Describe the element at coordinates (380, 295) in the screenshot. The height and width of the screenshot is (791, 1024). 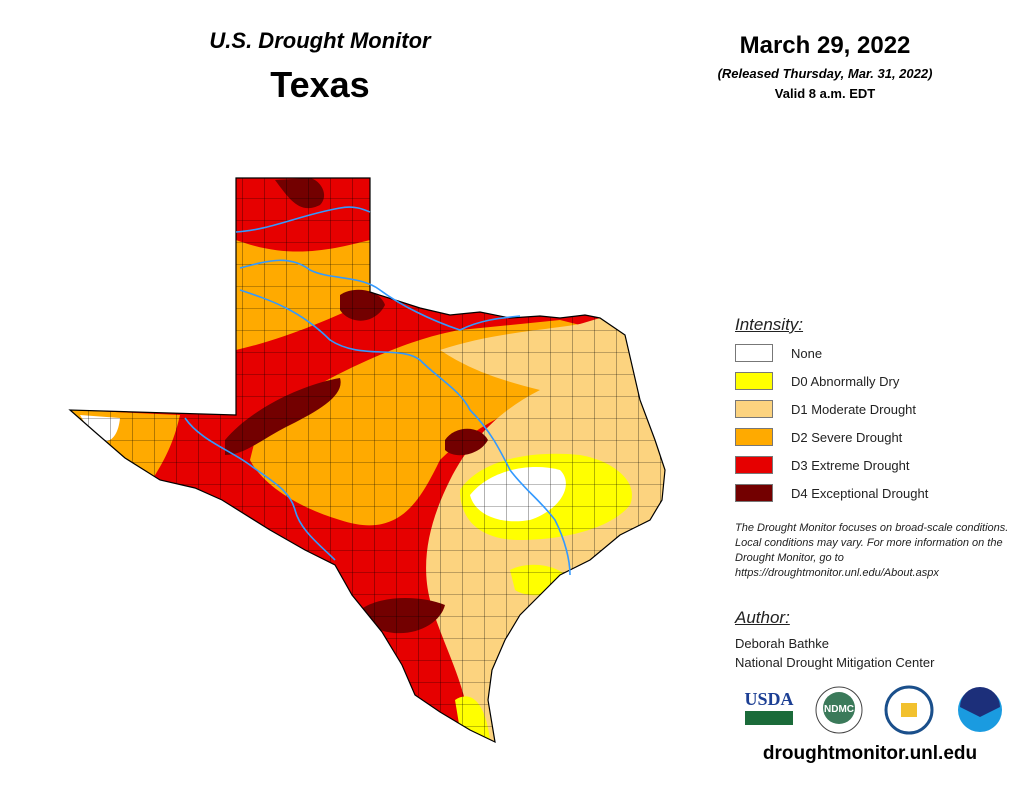
I see `red-river` at that location.